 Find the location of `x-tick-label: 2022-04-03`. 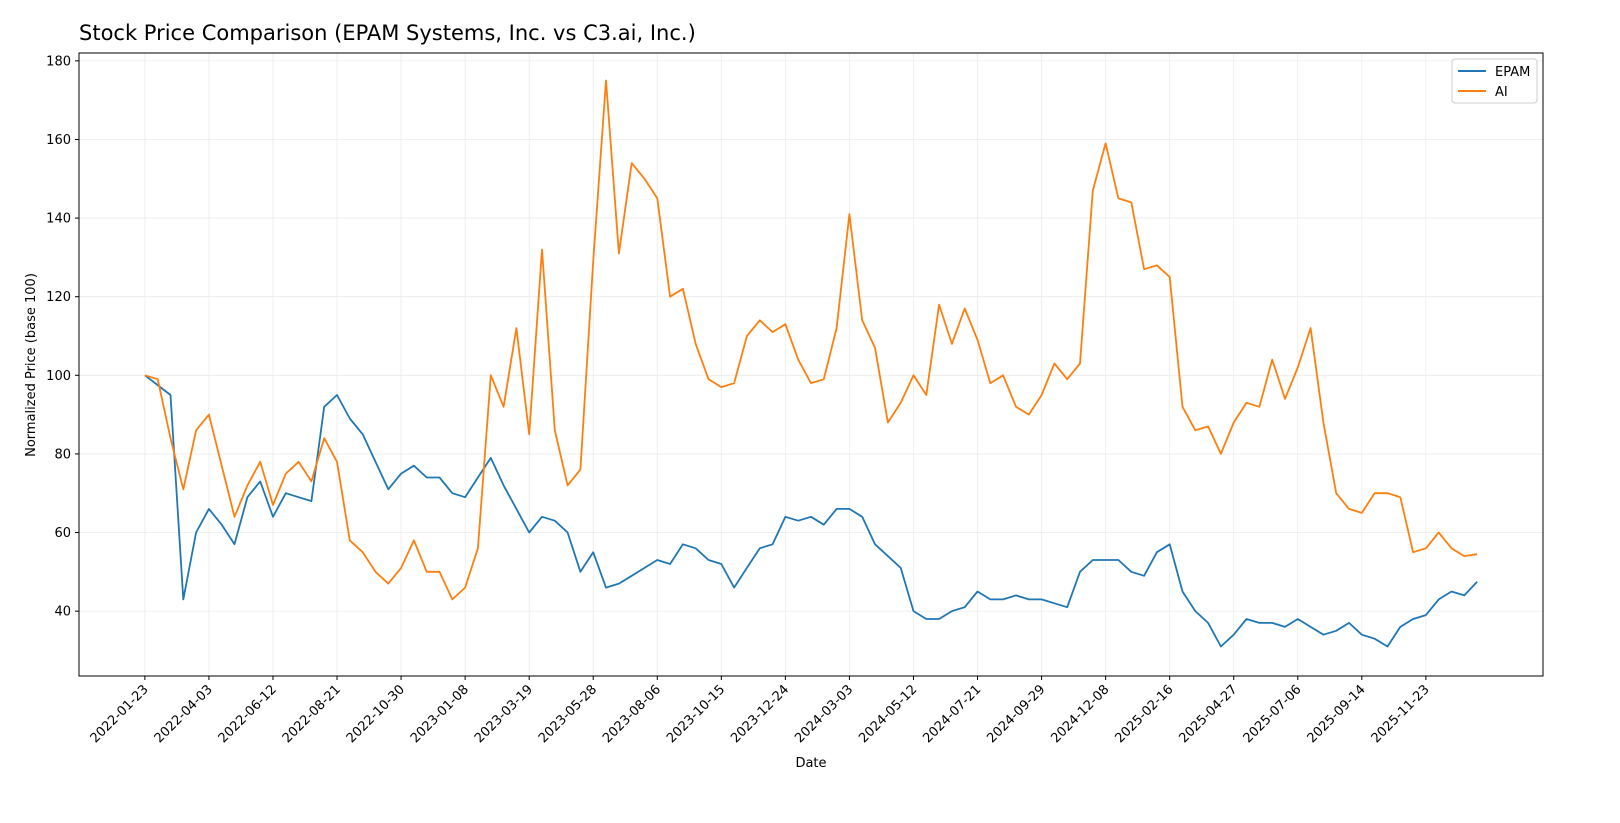

x-tick-label: 2022-04-03 is located at coordinates (184, 714).